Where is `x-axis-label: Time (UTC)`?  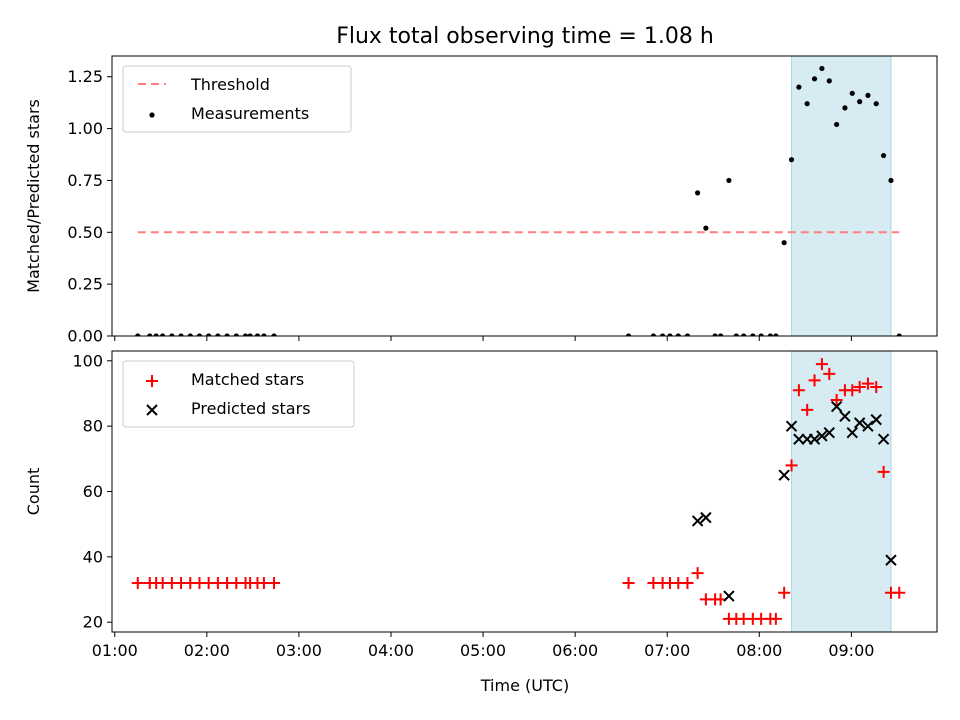 x-axis-label: Time (UTC) is located at coordinates (524, 685).